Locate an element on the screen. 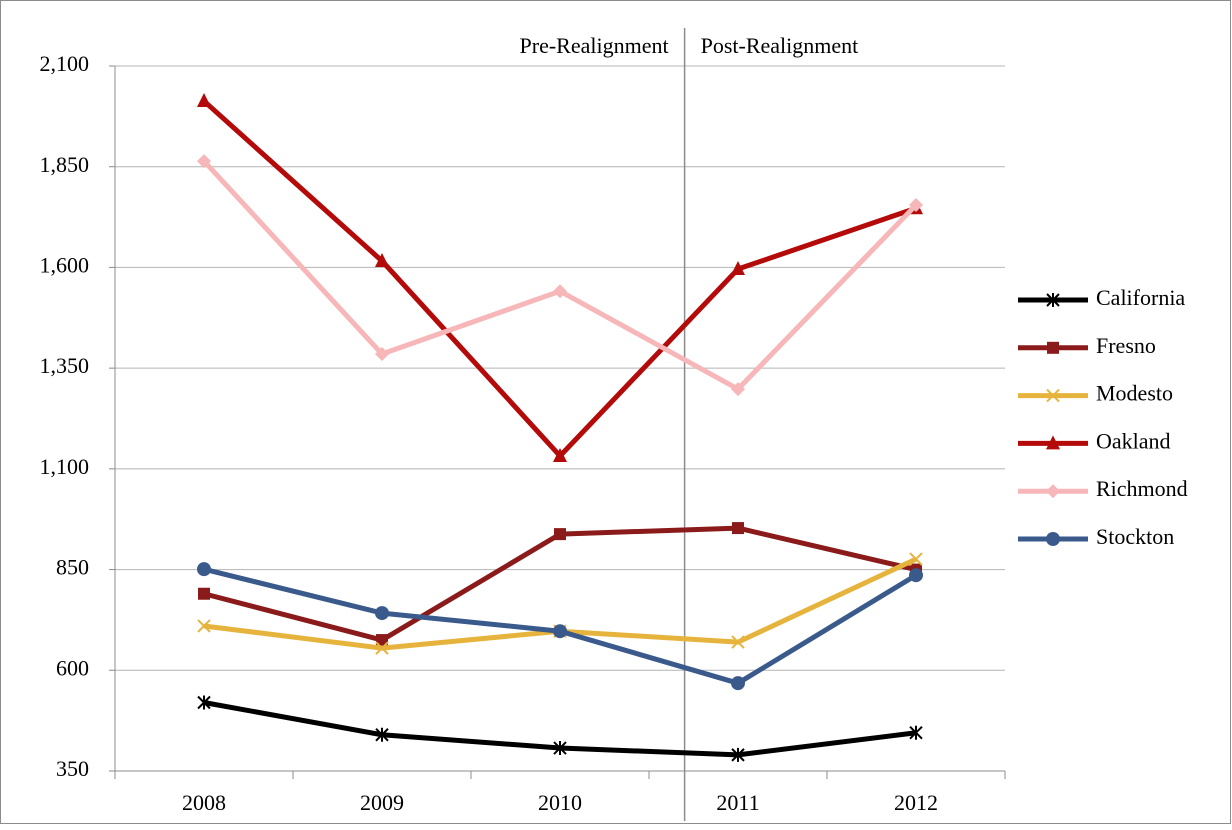 The width and height of the screenshot is (1232, 830). y-tick-label: 850 is located at coordinates (72, 567).